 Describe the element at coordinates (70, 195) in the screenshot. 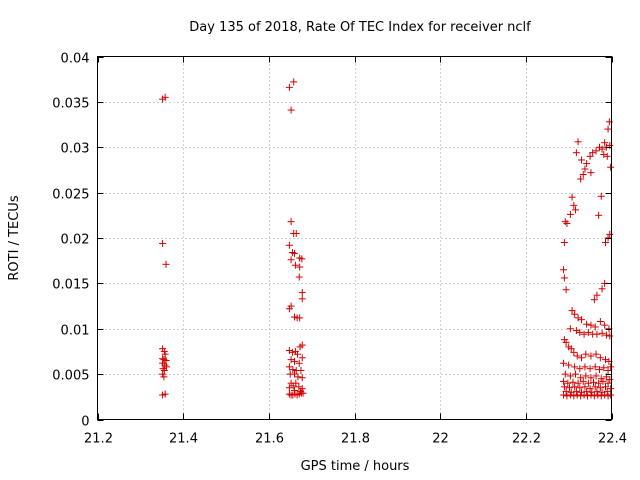

I see `y-tick-label: 0.025` at that location.